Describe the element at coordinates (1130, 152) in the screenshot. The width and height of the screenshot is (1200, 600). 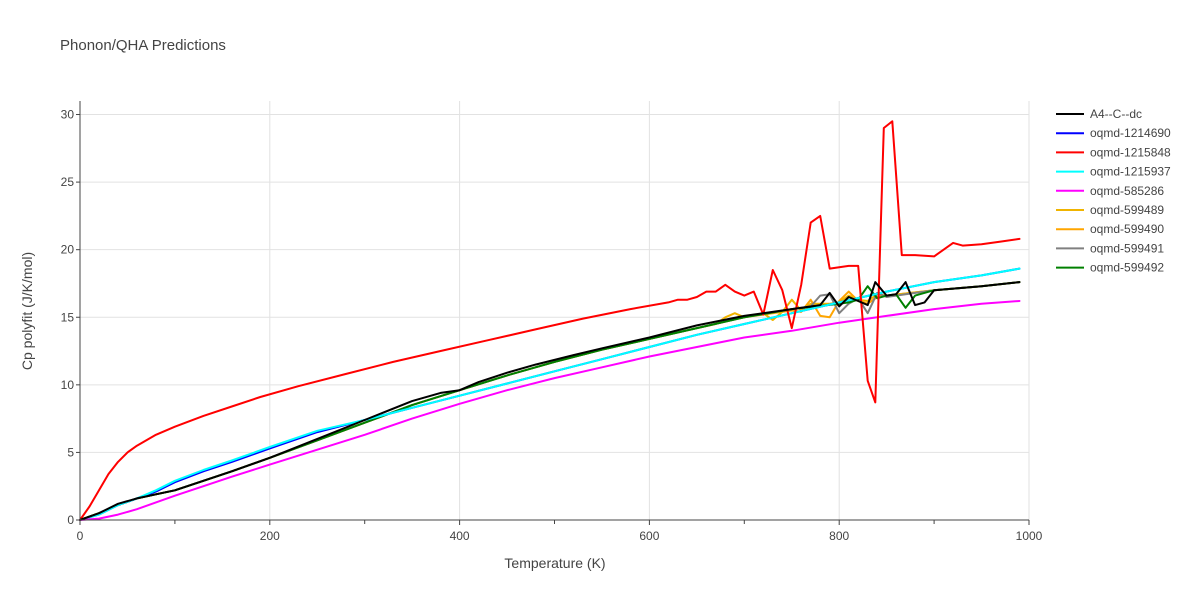
I see `legend-label: oqmd-1215848` at that location.